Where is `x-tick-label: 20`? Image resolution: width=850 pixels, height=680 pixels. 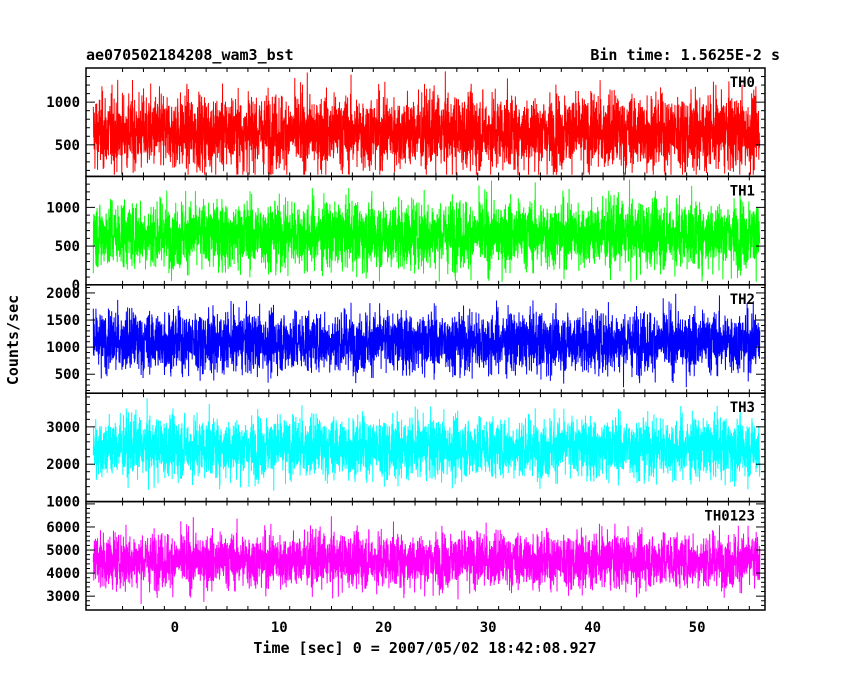 x-tick-label: 20 is located at coordinates (383, 628).